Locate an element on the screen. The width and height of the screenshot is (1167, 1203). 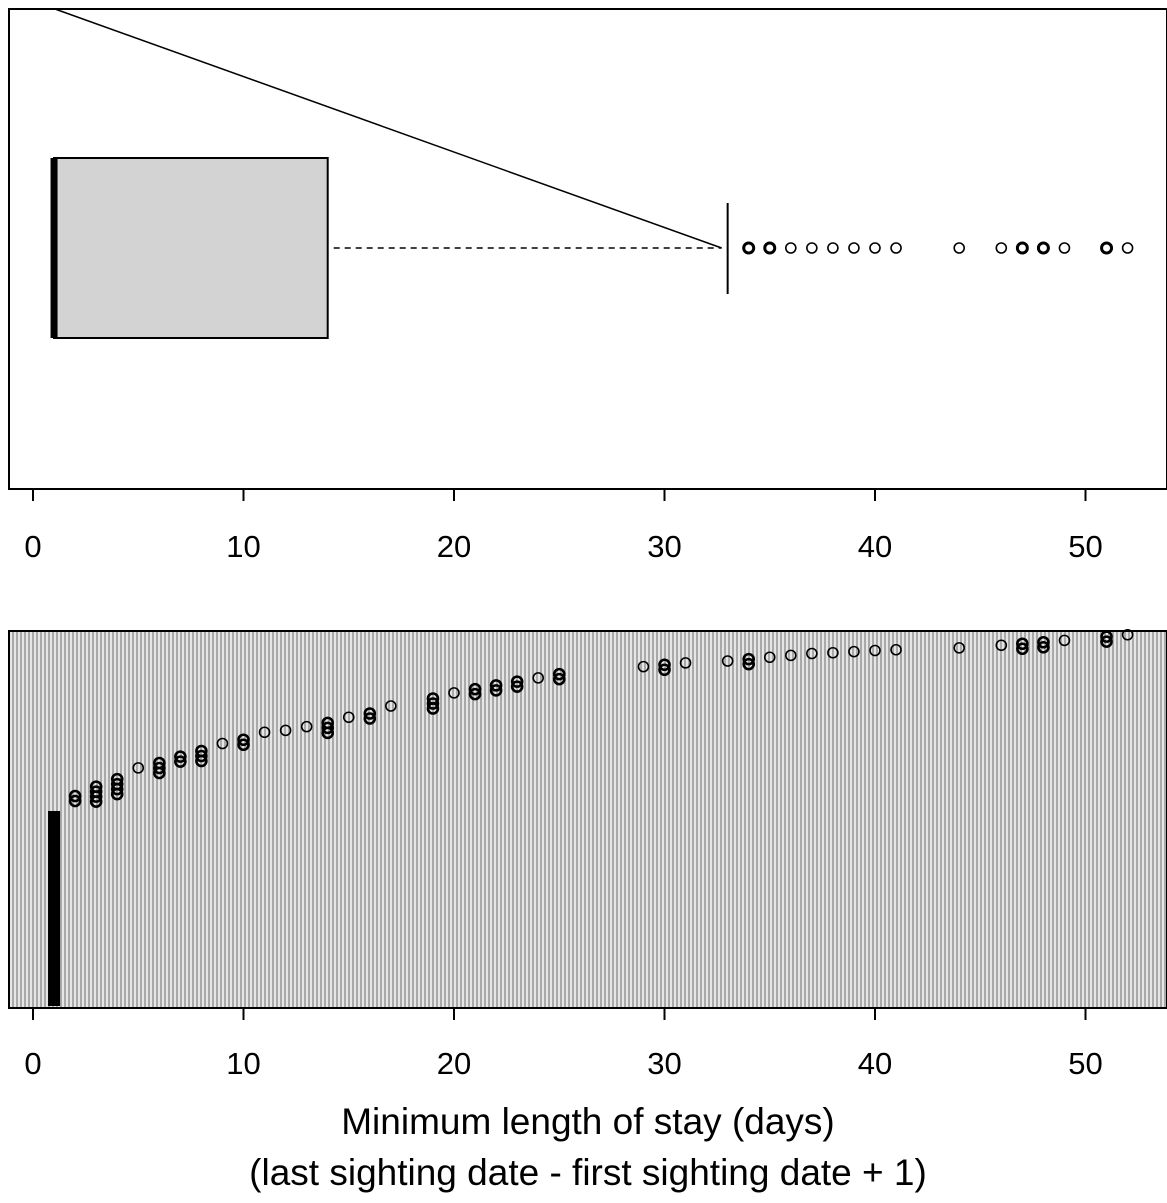
connector-line is located at coordinates (388, 128).